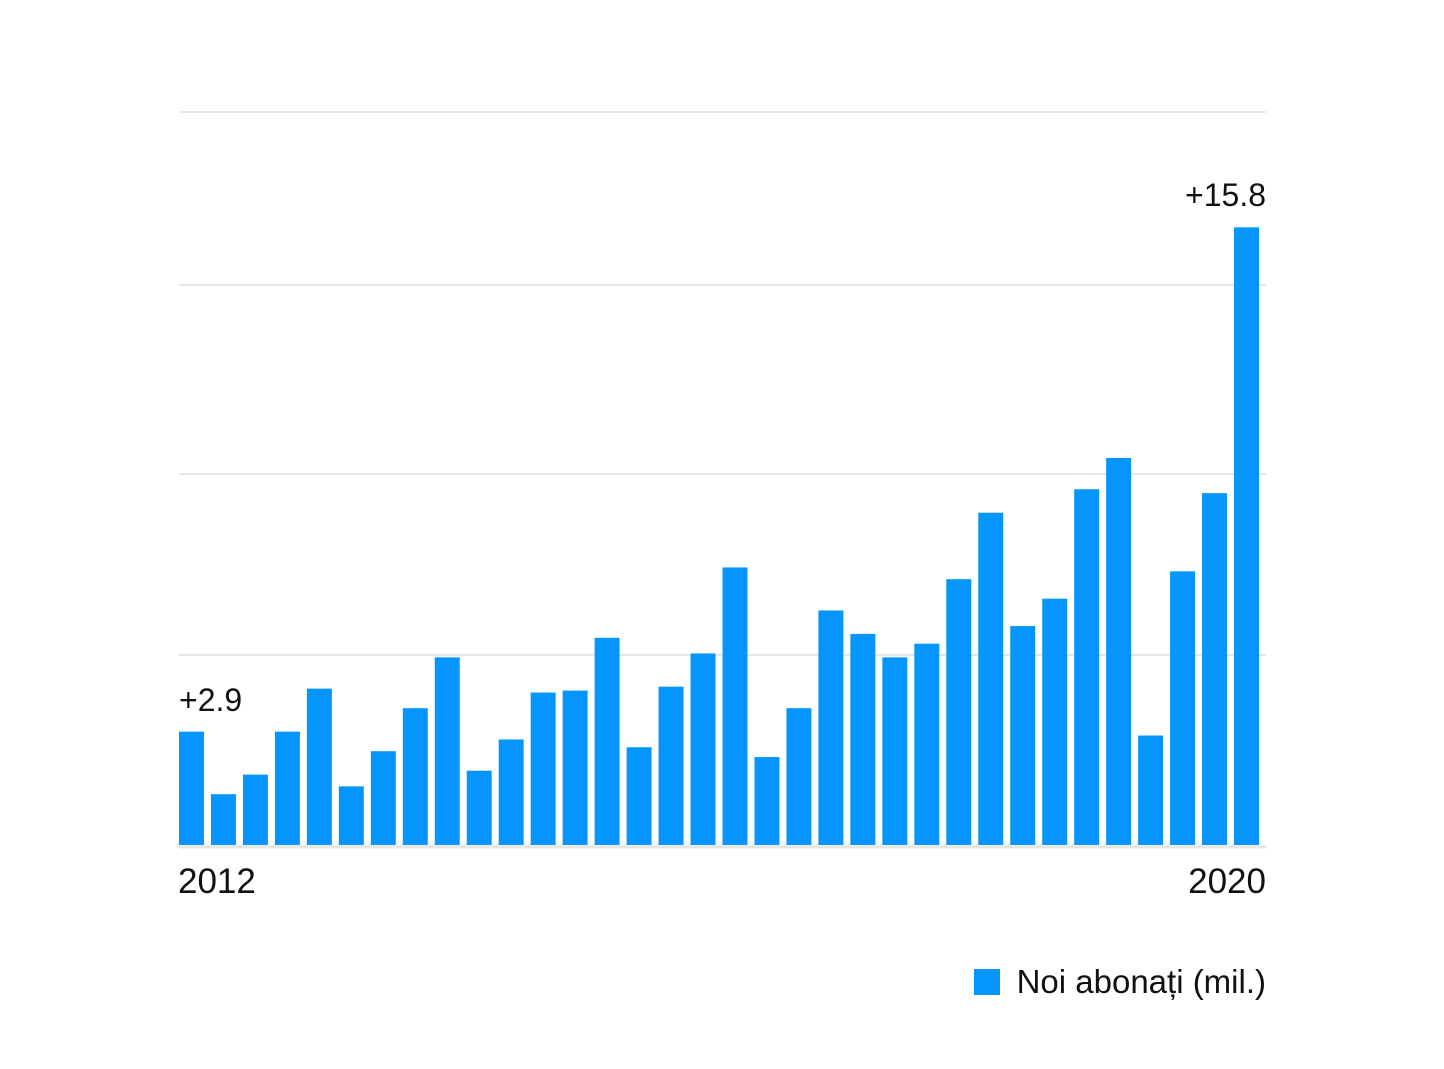  I want to click on legend-swatch, so click(986, 982).